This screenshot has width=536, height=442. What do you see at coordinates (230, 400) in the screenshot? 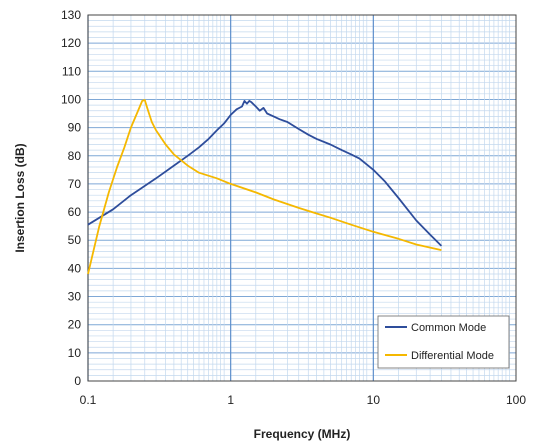
I see `x-tick-label: 1` at bounding box center [230, 400].